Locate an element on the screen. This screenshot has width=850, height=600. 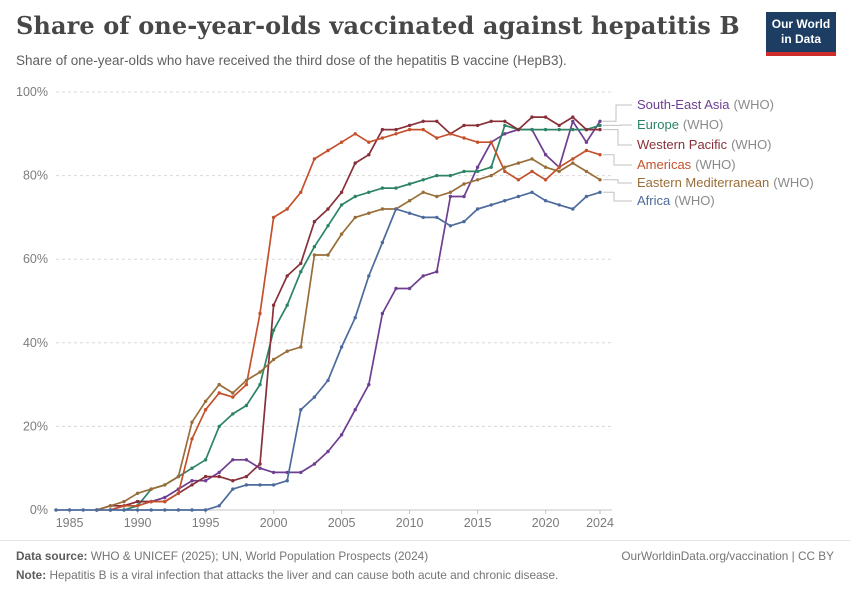
legend-connector-western-pacific is located at coordinates (617, 137).